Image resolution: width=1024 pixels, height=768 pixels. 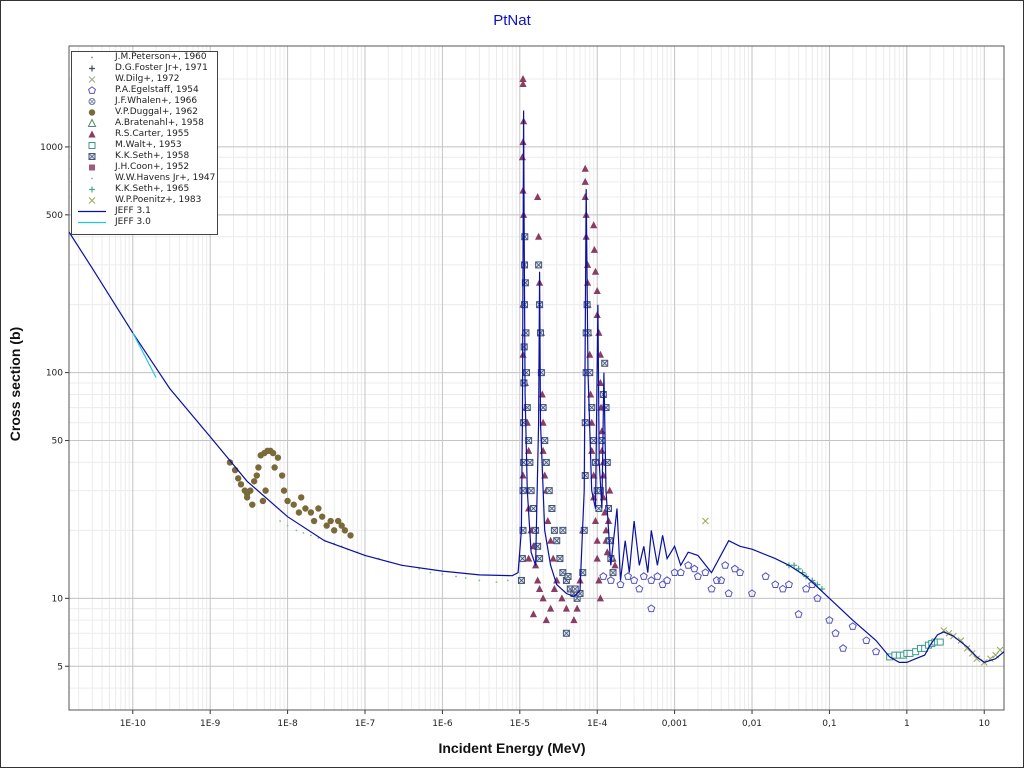 I want to click on legend-item: JEFF 3.0, so click(x=144, y=222).